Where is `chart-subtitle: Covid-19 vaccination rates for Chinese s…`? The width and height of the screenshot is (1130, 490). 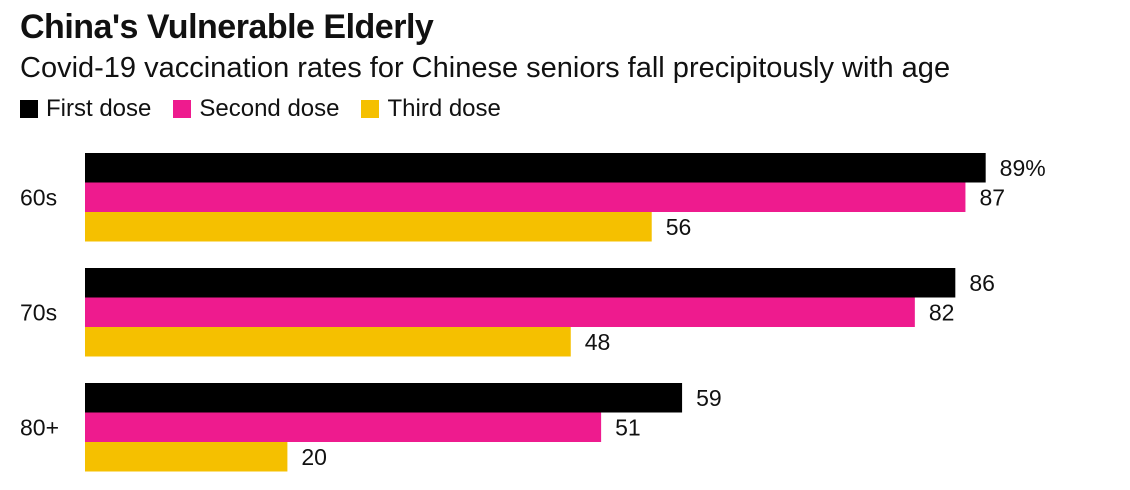
chart-subtitle: Covid-19 vaccination rates for Chinese s… is located at coordinates (485, 68).